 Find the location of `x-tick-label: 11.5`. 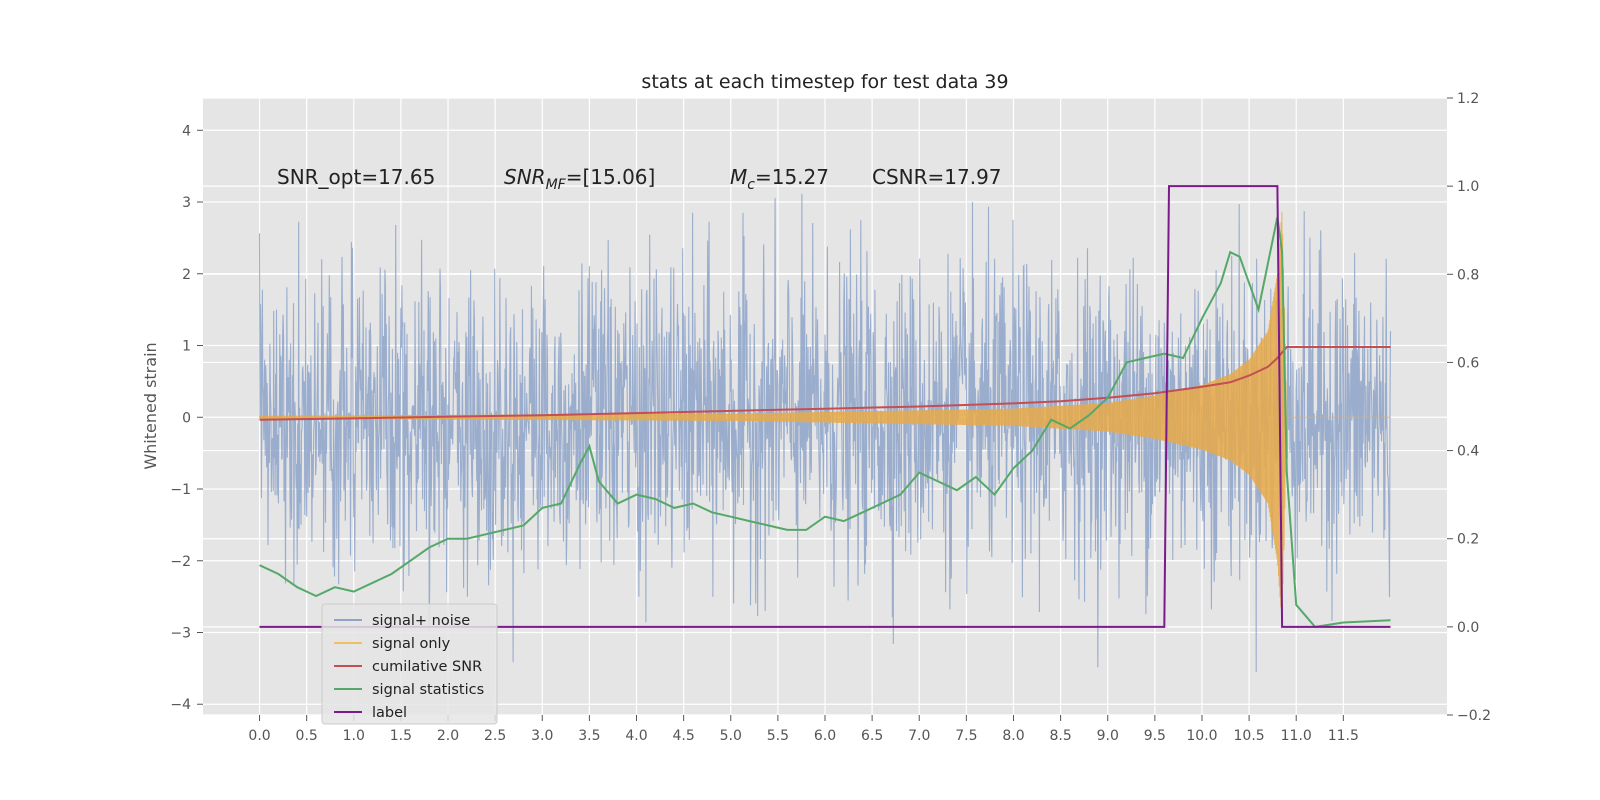

x-tick-label: 11.5 is located at coordinates (1343, 736).